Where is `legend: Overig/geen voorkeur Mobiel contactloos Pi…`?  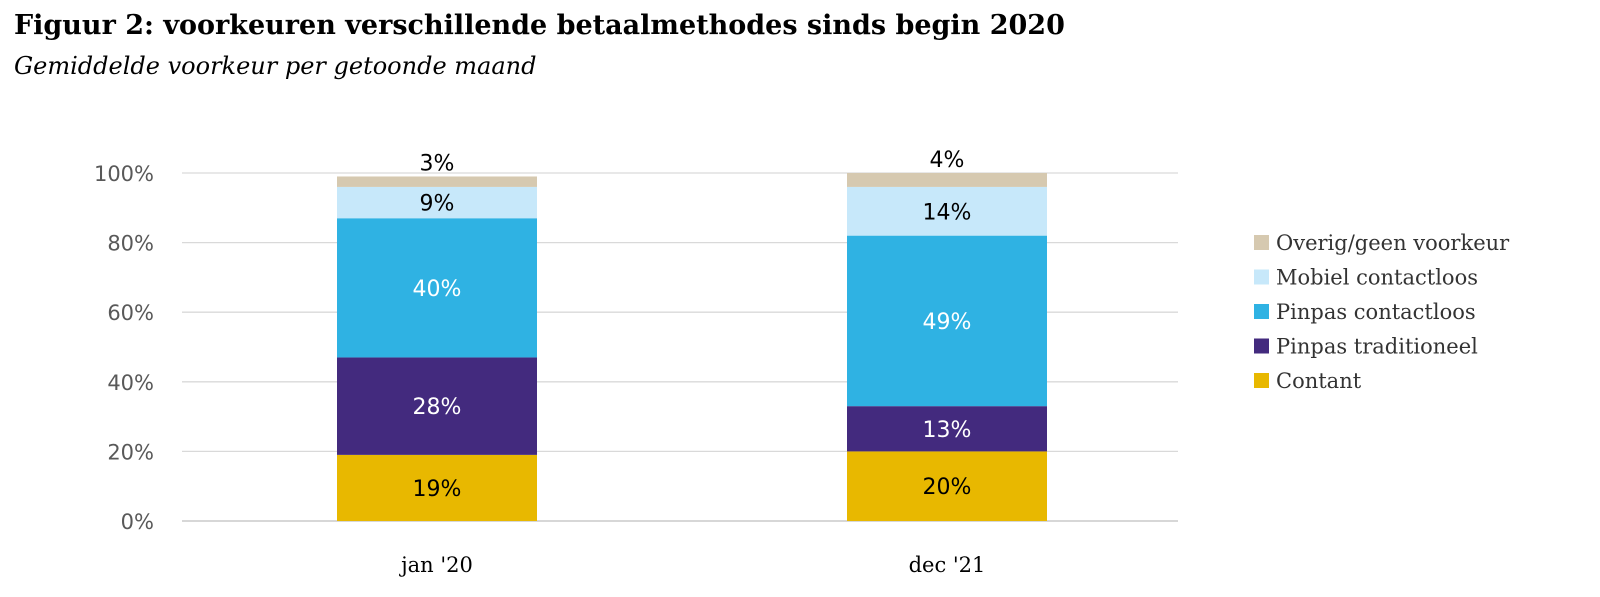
legend: Overig/geen voorkeur Mobiel contactloos Pi… is located at coordinates (1382, 312).